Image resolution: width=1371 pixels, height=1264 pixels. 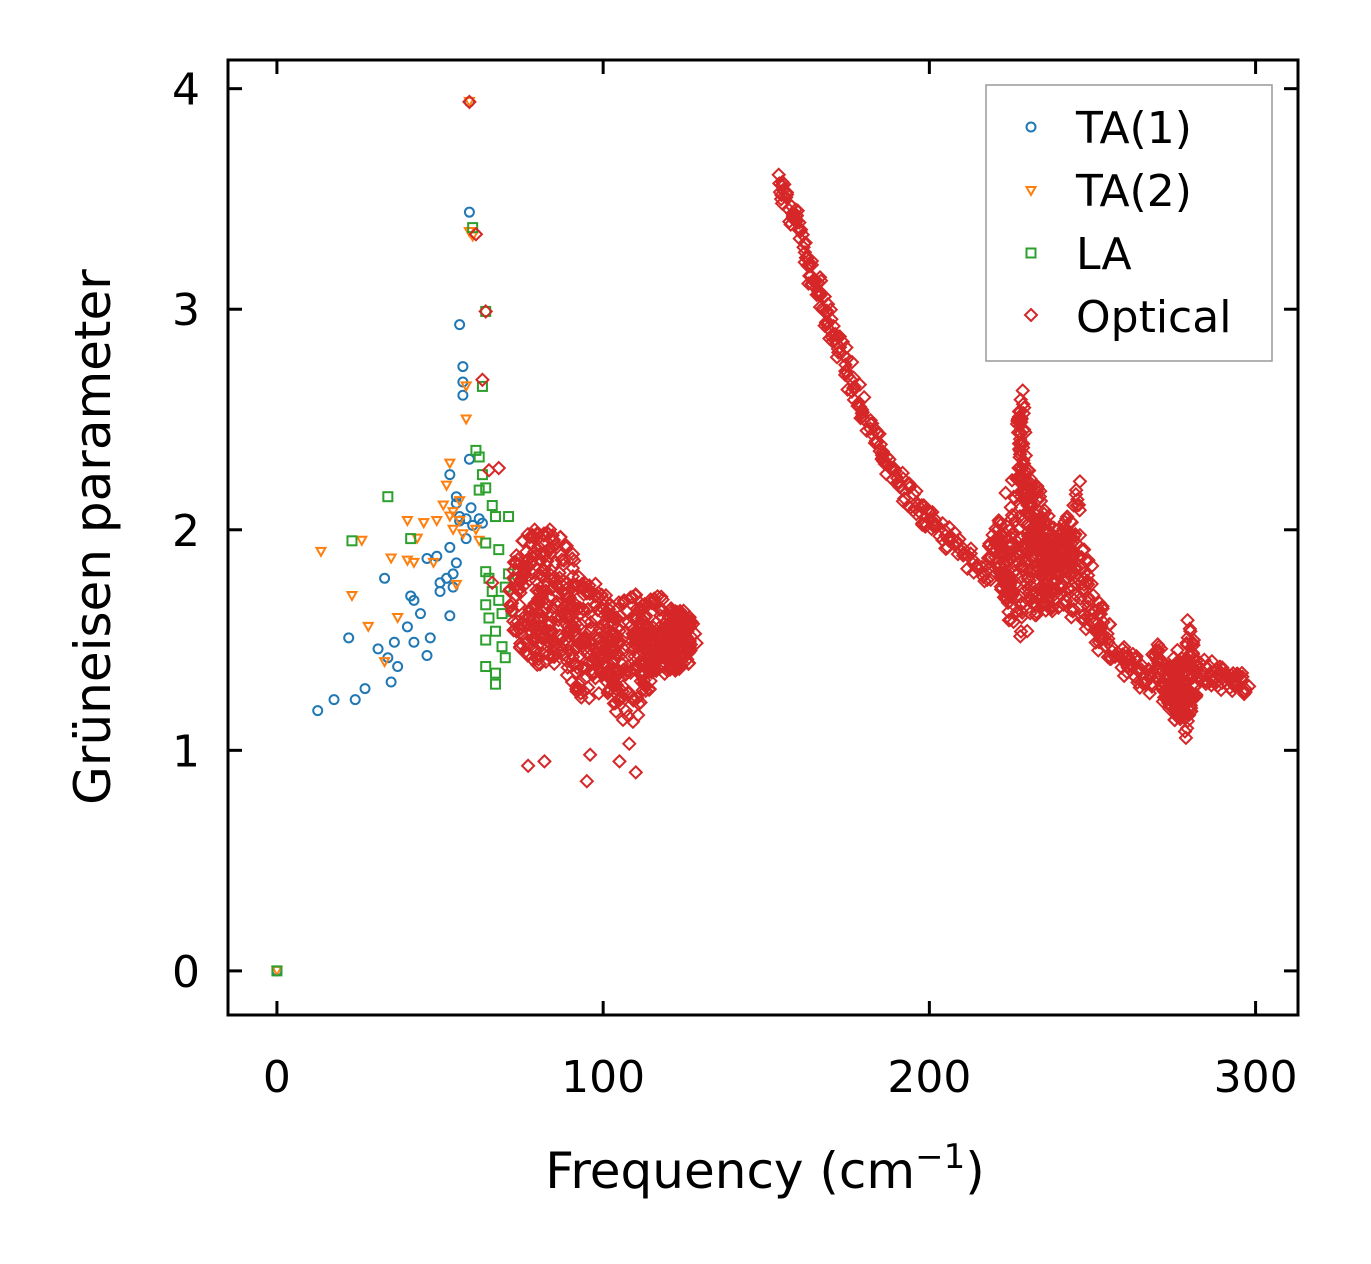 I want to click on x-tick-label: 300, so click(x=1256, y=1077).